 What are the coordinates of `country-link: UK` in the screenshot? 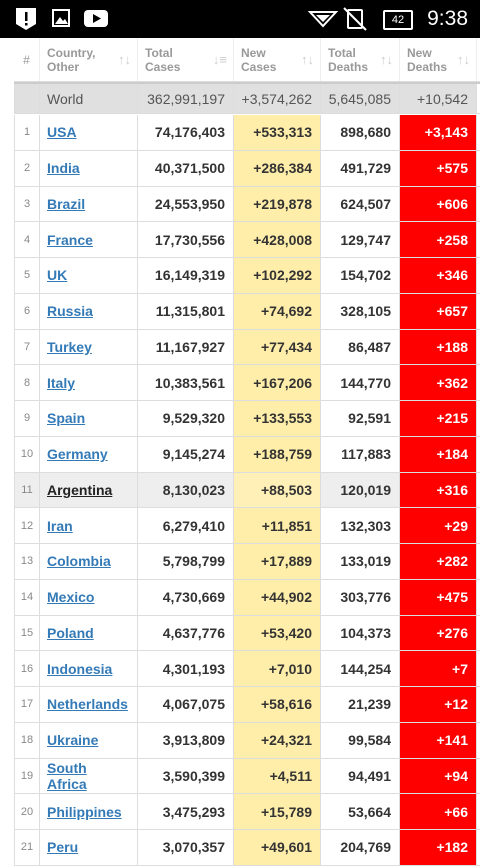 It's located at (57, 275).